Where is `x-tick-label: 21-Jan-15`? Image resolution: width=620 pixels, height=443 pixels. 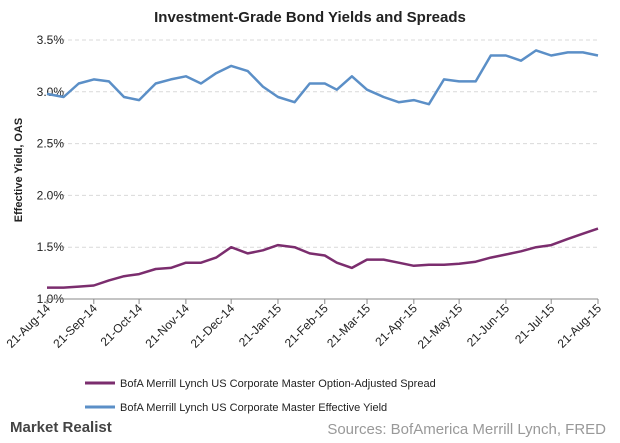 x-tick-label: 21-Jan-15 is located at coordinates (260, 325).